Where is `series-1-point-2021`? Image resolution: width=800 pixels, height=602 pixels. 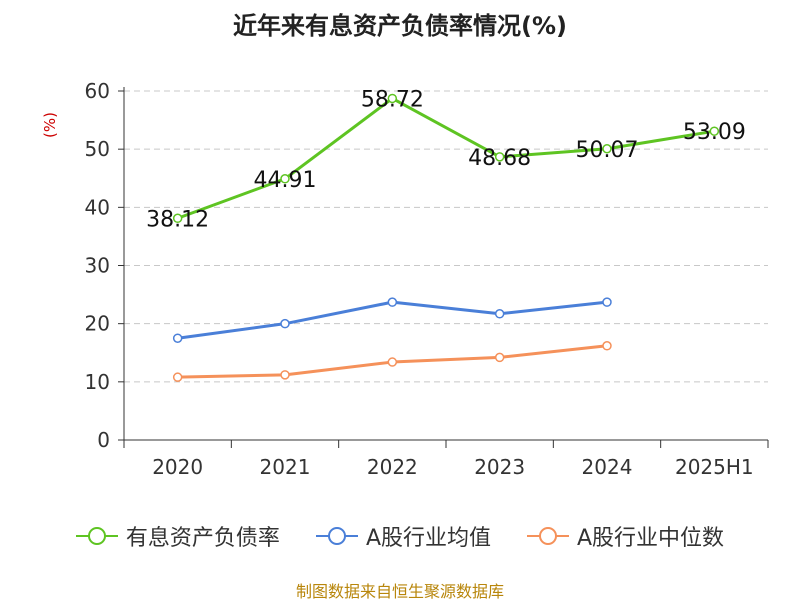
series-1-point-2021 is located at coordinates (285, 323).